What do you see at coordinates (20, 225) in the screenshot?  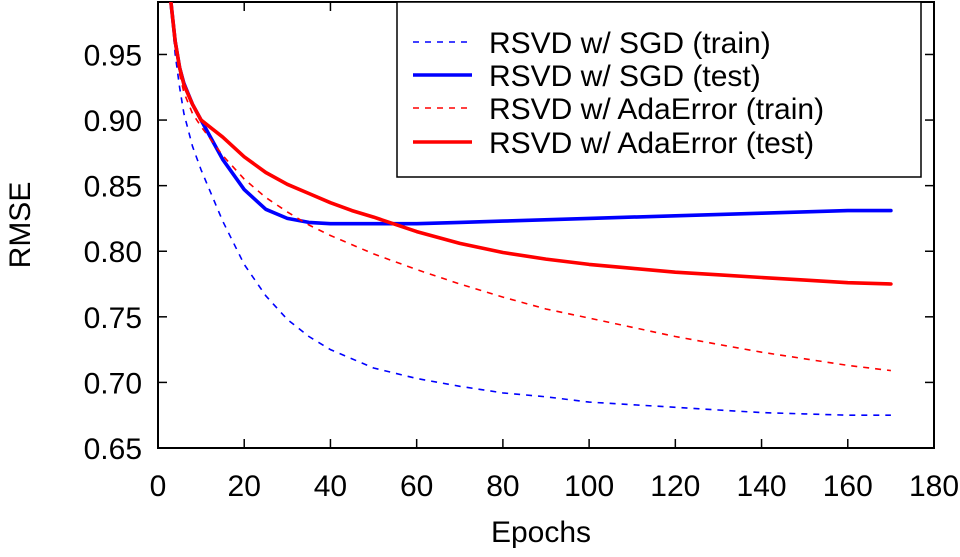 I see `y-axis-label: RMSE` at bounding box center [20, 225].